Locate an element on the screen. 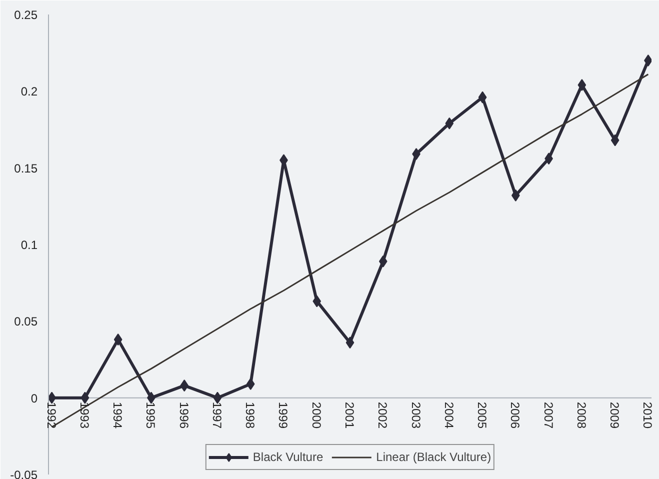 The width and height of the screenshot is (659, 479). x-tick-label: 2004 is located at coordinates (449, 415).